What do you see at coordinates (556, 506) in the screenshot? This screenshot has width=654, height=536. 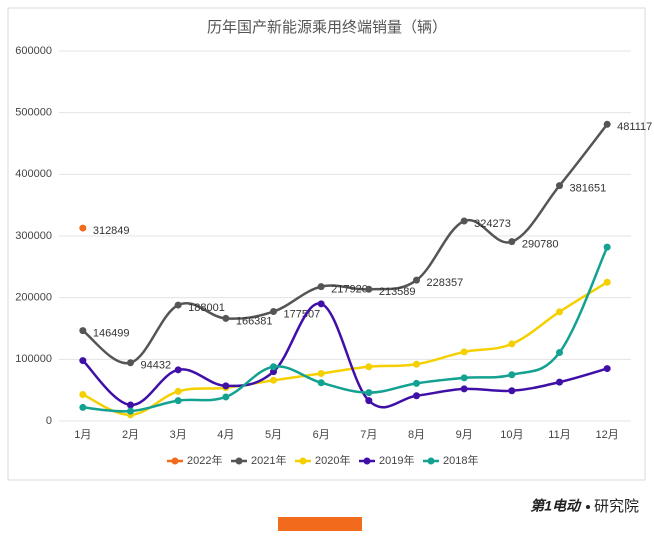 I see `brand: 第1电动` at bounding box center [556, 506].